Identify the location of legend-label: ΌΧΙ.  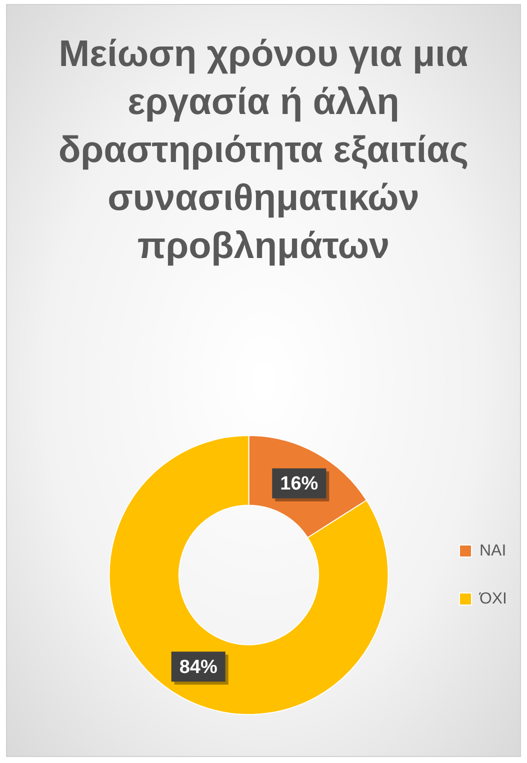
(493, 599).